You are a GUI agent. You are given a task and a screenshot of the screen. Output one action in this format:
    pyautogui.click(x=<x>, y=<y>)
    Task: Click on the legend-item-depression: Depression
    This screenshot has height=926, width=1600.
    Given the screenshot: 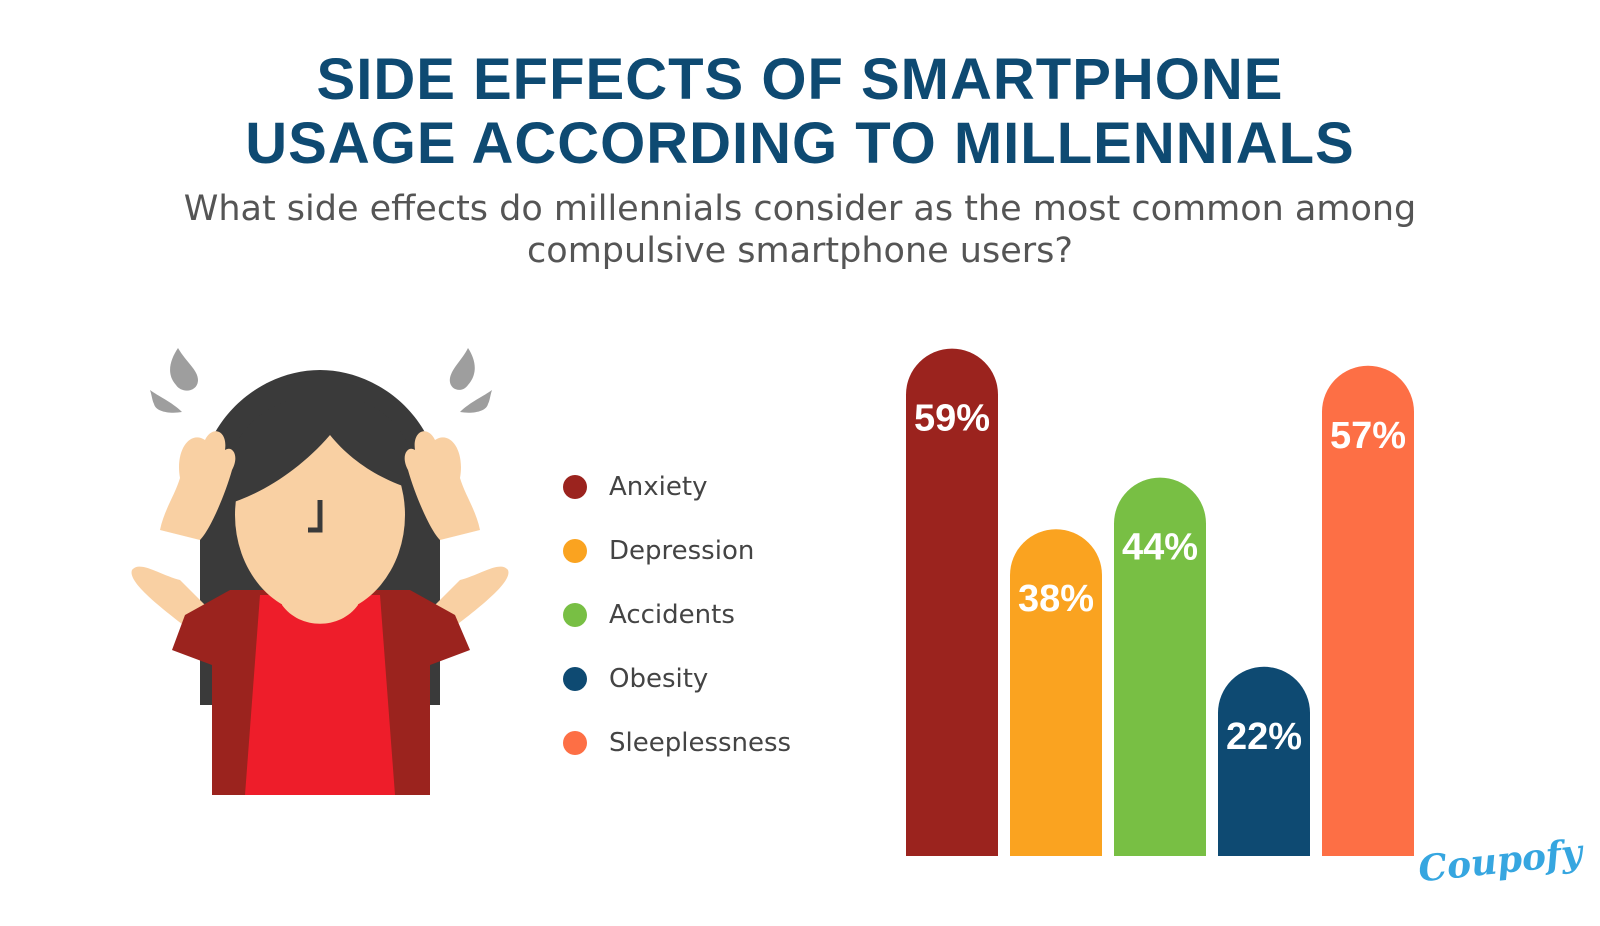 What is the action you would take?
    pyautogui.click(x=677, y=551)
    